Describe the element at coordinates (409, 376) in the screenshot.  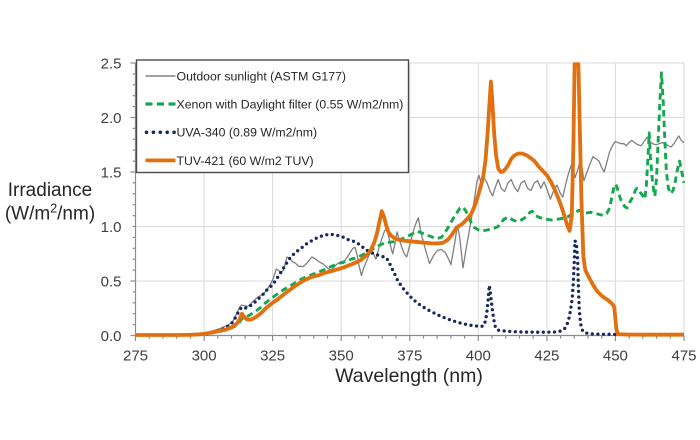
I see `svg-text: Wavelength (nm)` at that location.